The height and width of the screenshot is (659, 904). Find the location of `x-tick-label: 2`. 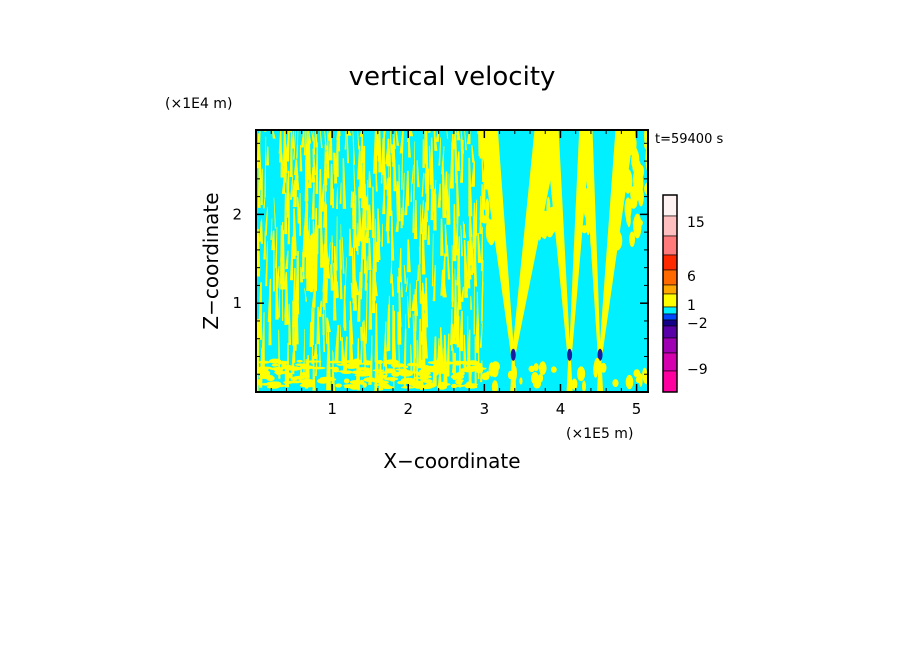

x-tick-label: 2 is located at coordinates (408, 409).